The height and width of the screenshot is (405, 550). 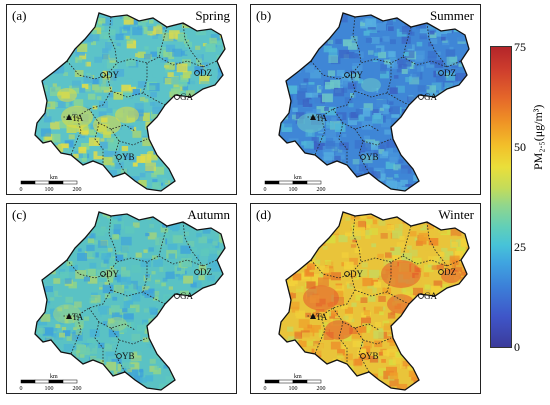 I want to click on colorbar-tick: 50, so click(x=520, y=147).